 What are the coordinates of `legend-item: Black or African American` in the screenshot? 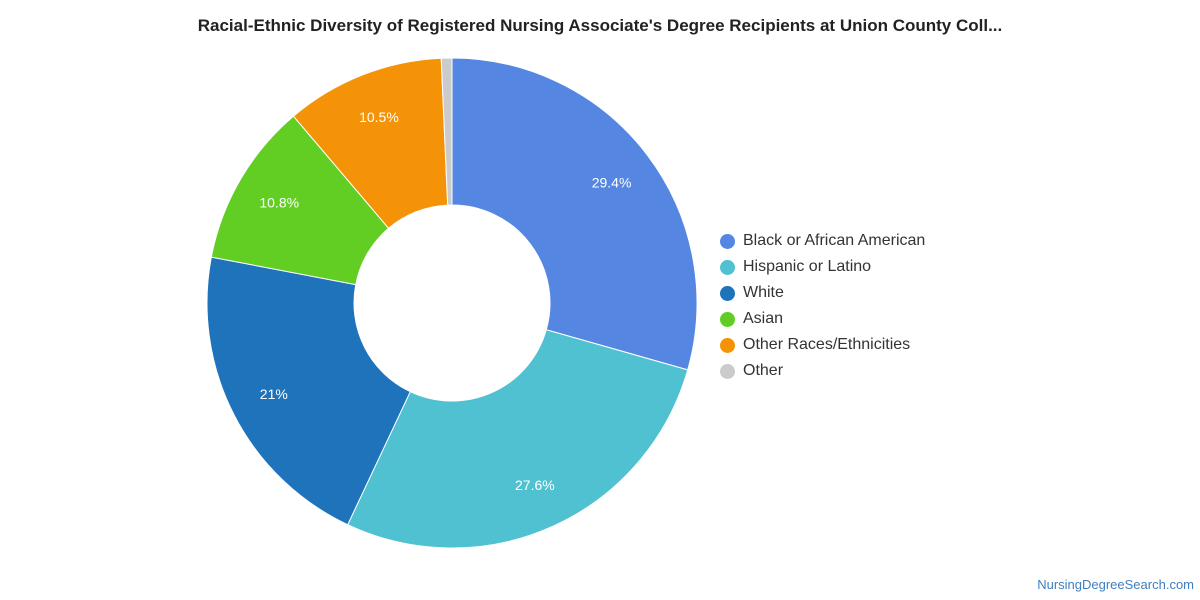 It's located at (822, 241).